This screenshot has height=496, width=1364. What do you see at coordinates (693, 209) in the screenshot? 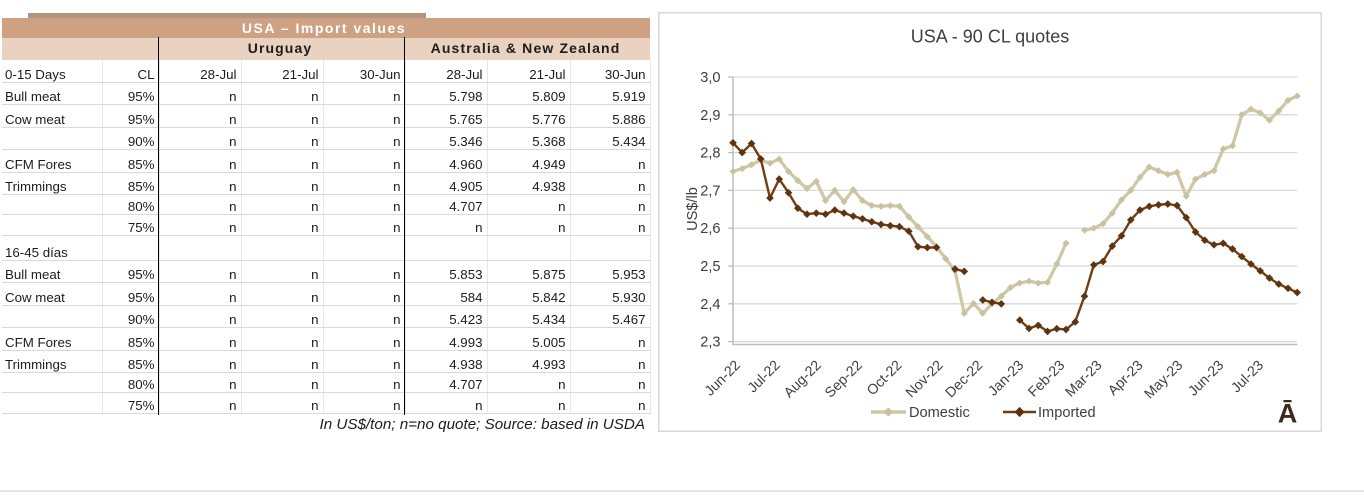
I see `svg-text: US$/lb` at bounding box center [693, 209].